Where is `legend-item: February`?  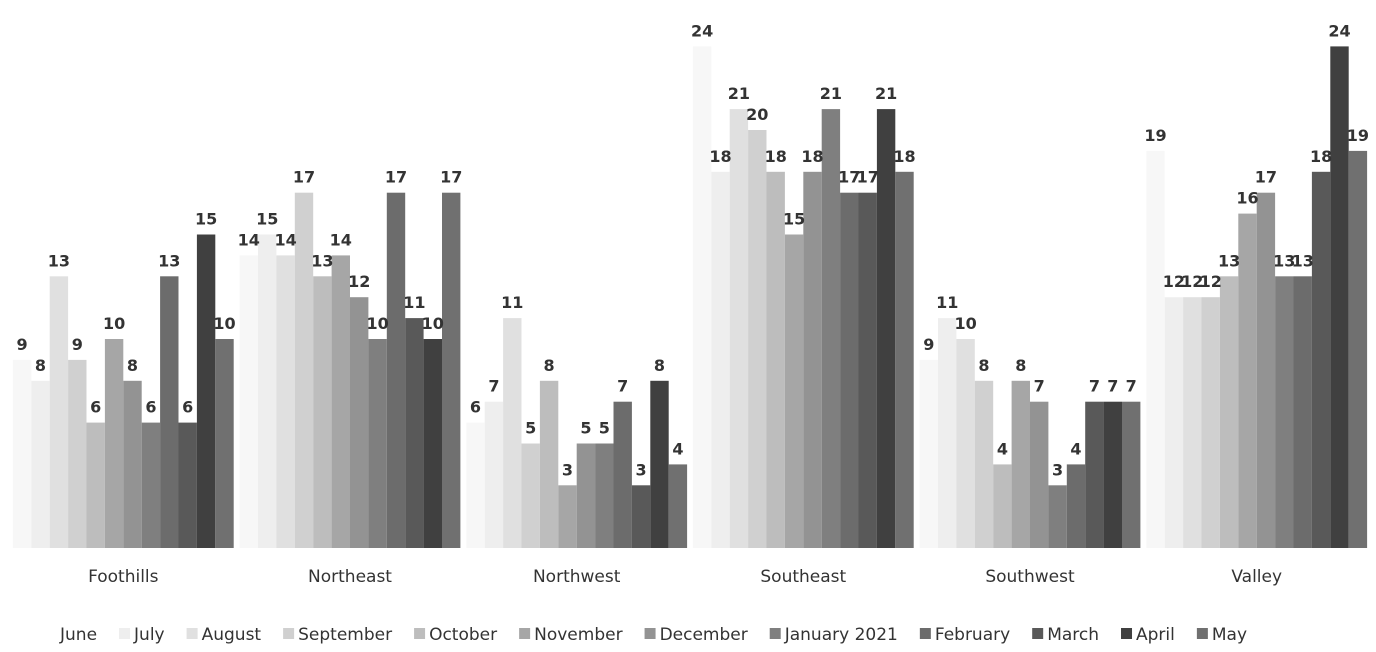
legend-item: February is located at coordinates (964, 635).